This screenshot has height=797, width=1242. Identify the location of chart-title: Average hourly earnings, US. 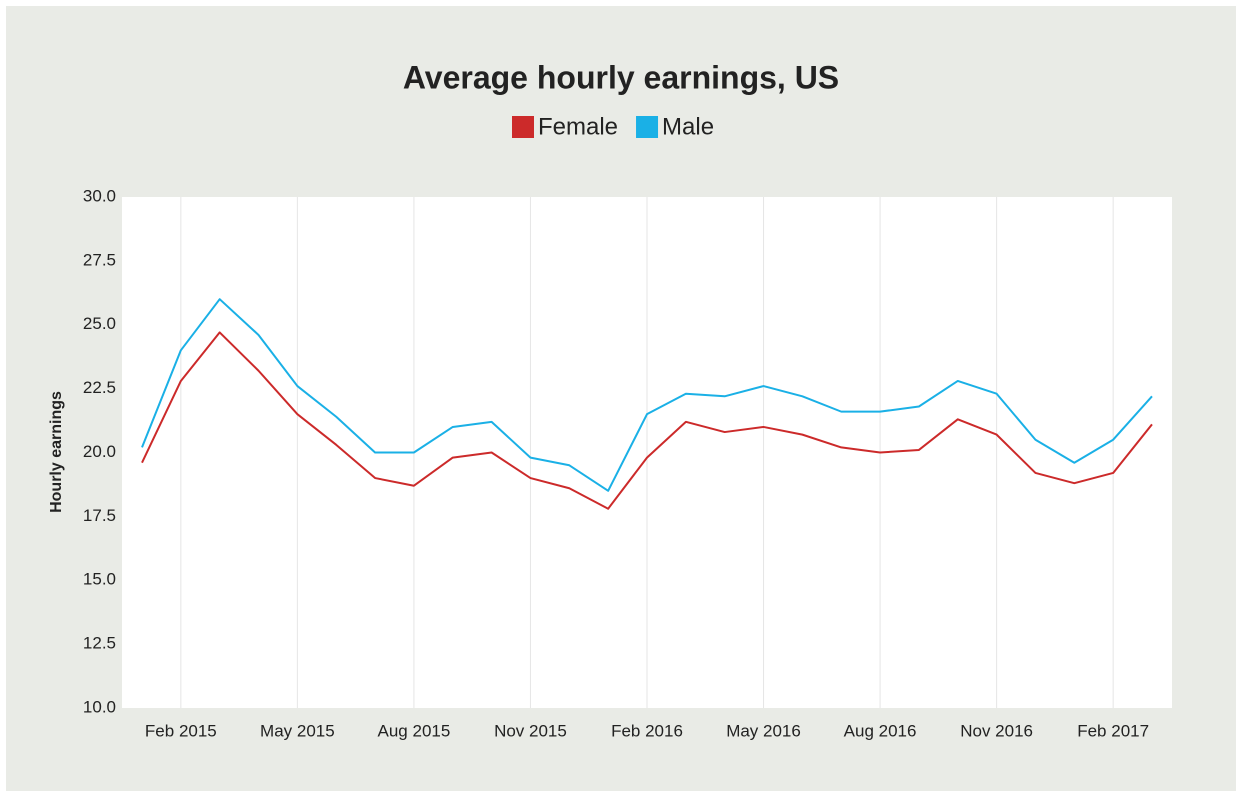
(621, 77).